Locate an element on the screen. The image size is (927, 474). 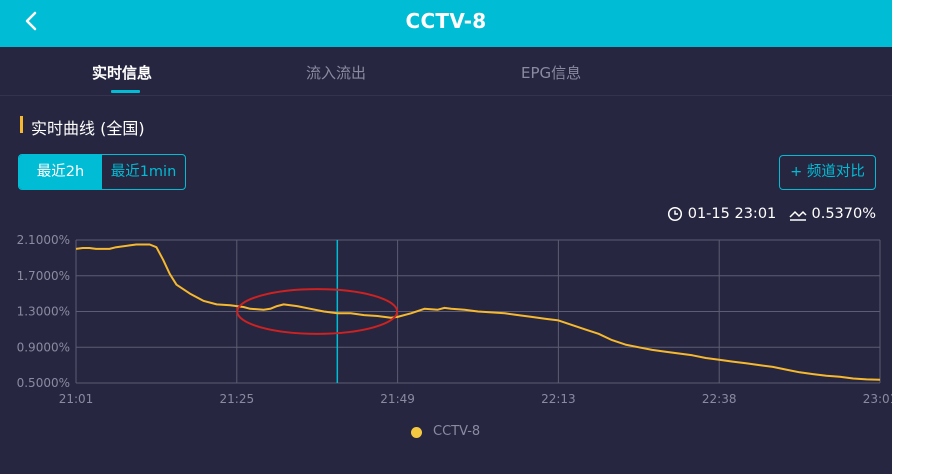
tab-inflow-outflow: 流入流出 is located at coordinates (336, 73).